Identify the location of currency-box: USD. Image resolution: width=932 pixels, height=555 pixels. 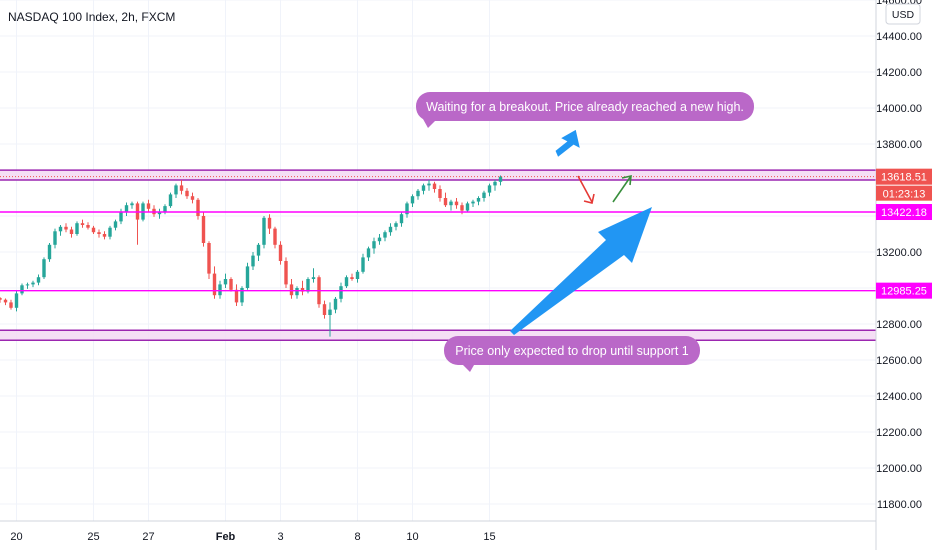
(903, 14).